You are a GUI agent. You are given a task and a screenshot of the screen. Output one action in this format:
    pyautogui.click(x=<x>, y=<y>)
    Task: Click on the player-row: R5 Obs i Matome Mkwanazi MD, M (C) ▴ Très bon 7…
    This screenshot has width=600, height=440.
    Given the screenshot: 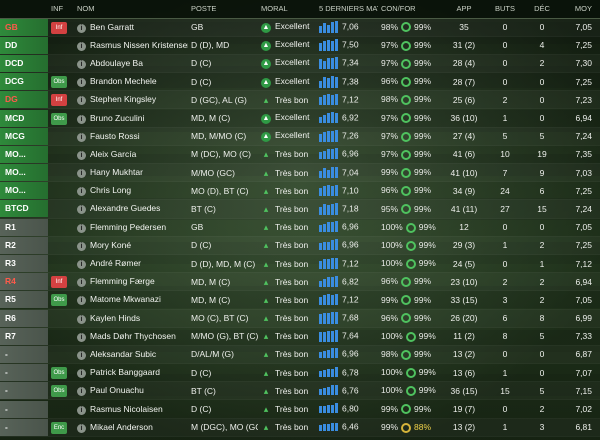 What is the action you would take?
    pyautogui.click(x=300, y=300)
    